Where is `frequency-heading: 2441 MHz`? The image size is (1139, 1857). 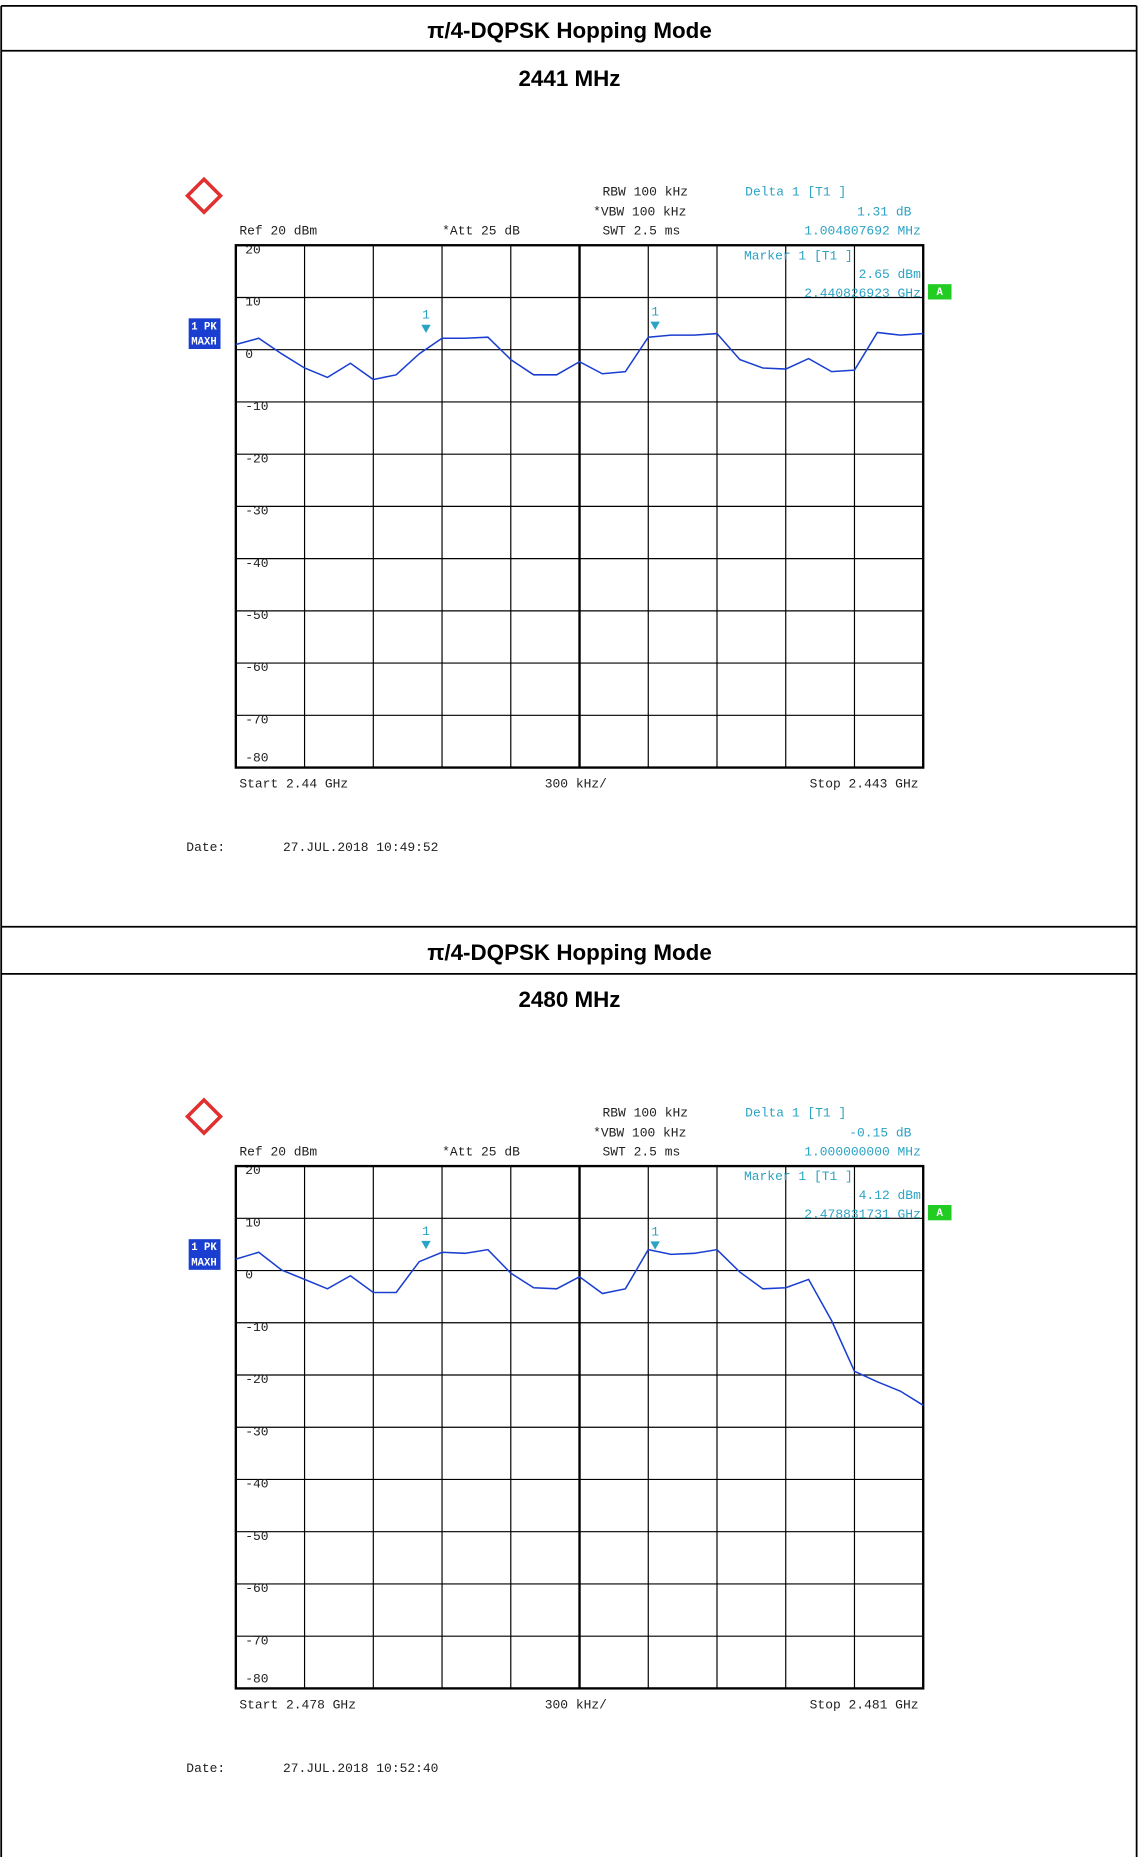
frequency-heading: 2441 MHz is located at coordinates (569, 78).